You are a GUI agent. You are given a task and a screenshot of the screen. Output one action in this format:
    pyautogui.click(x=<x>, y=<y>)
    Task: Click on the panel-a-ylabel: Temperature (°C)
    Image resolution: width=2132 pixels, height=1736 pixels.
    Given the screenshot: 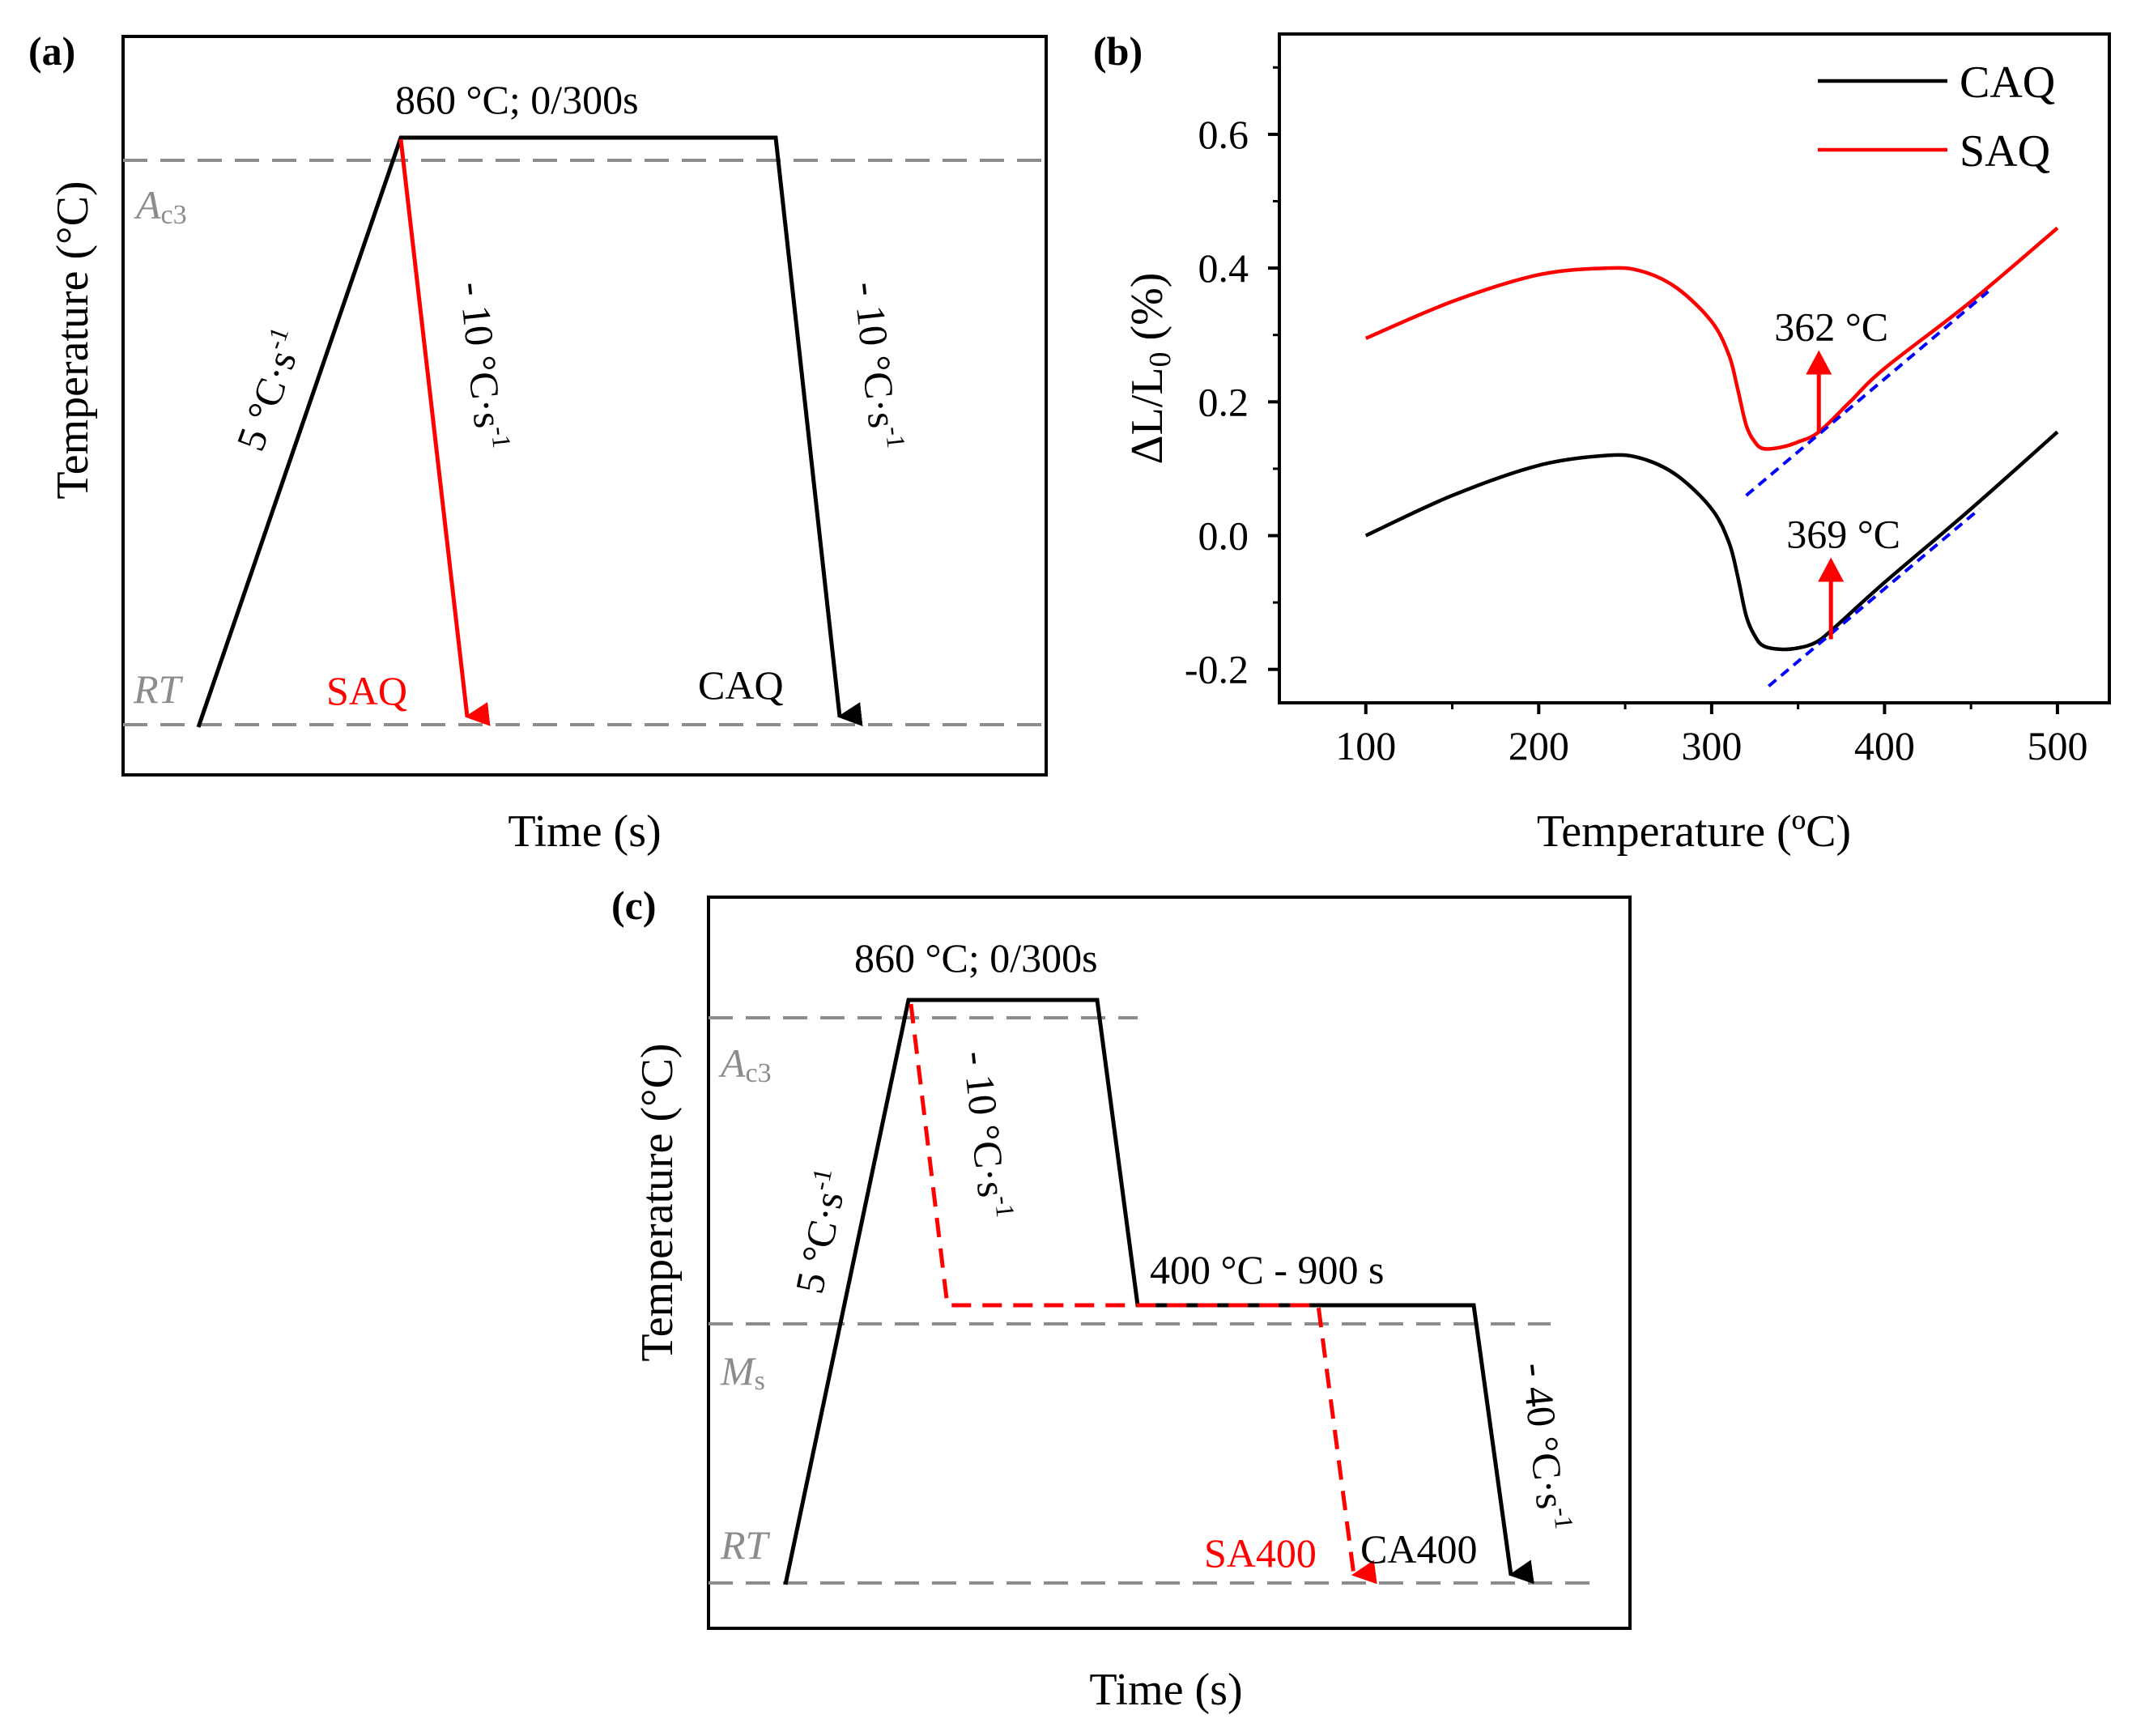 What is the action you would take?
    pyautogui.click(x=73, y=340)
    